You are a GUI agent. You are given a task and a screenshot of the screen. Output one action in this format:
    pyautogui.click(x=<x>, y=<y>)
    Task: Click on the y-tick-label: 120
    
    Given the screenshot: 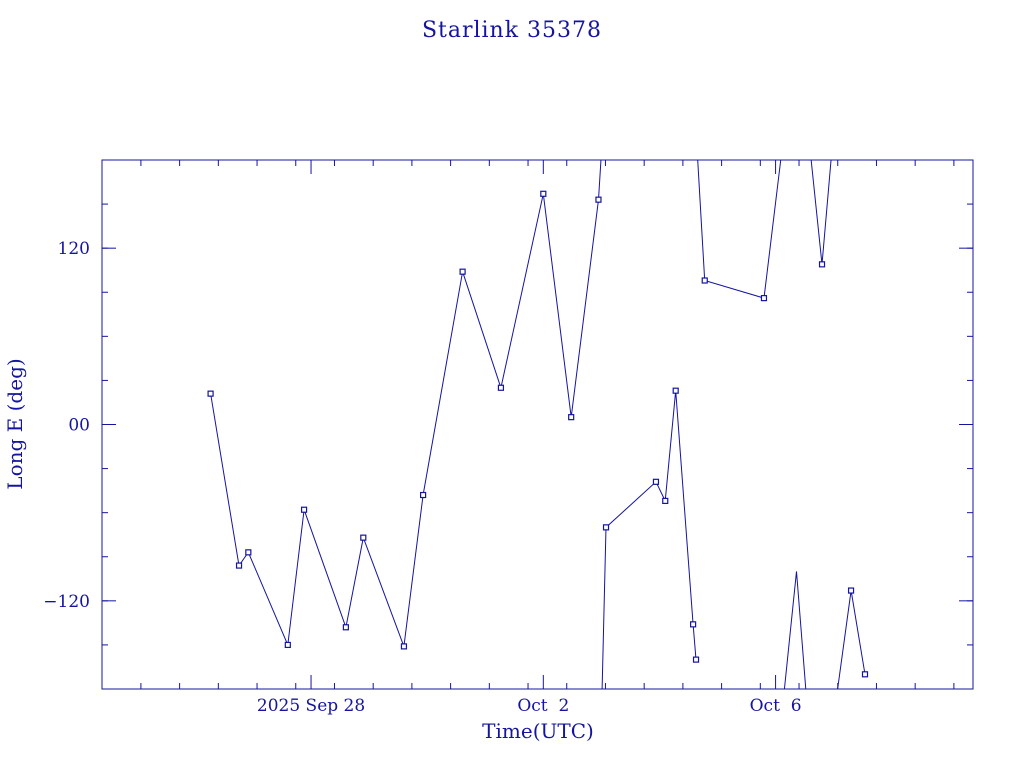 What is the action you would take?
    pyautogui.click(x=74, y=249)
    